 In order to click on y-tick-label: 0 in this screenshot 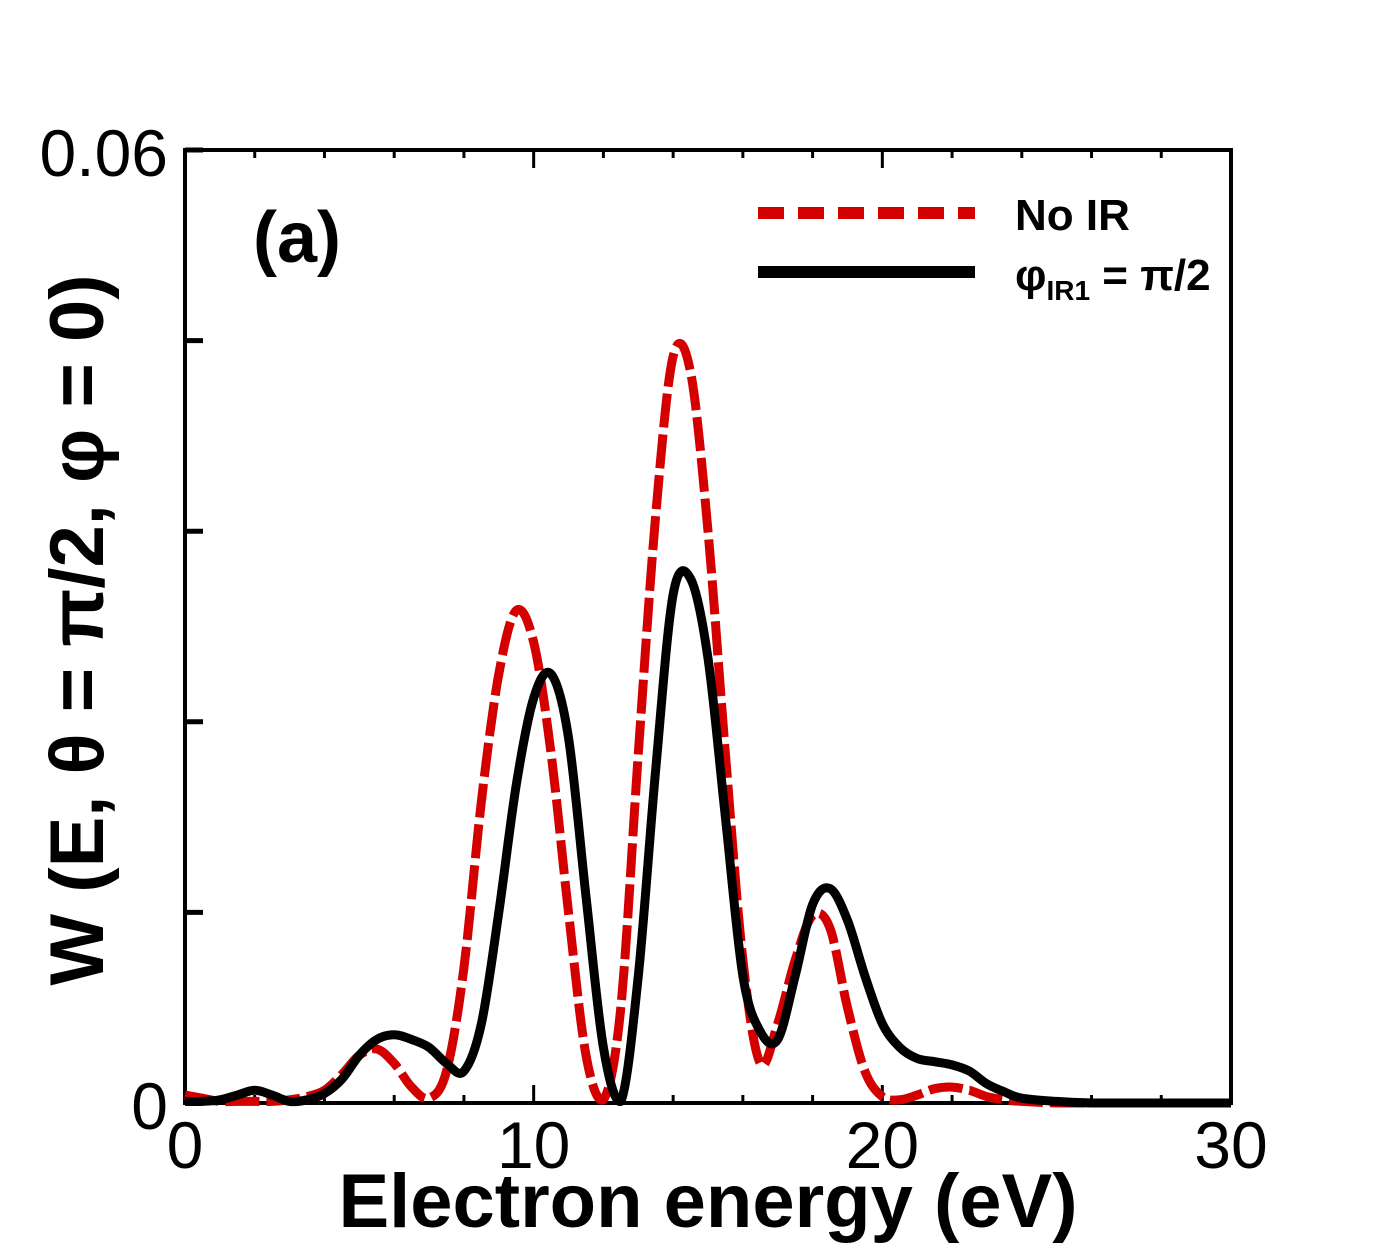, I will do `click(149, 1106)`.